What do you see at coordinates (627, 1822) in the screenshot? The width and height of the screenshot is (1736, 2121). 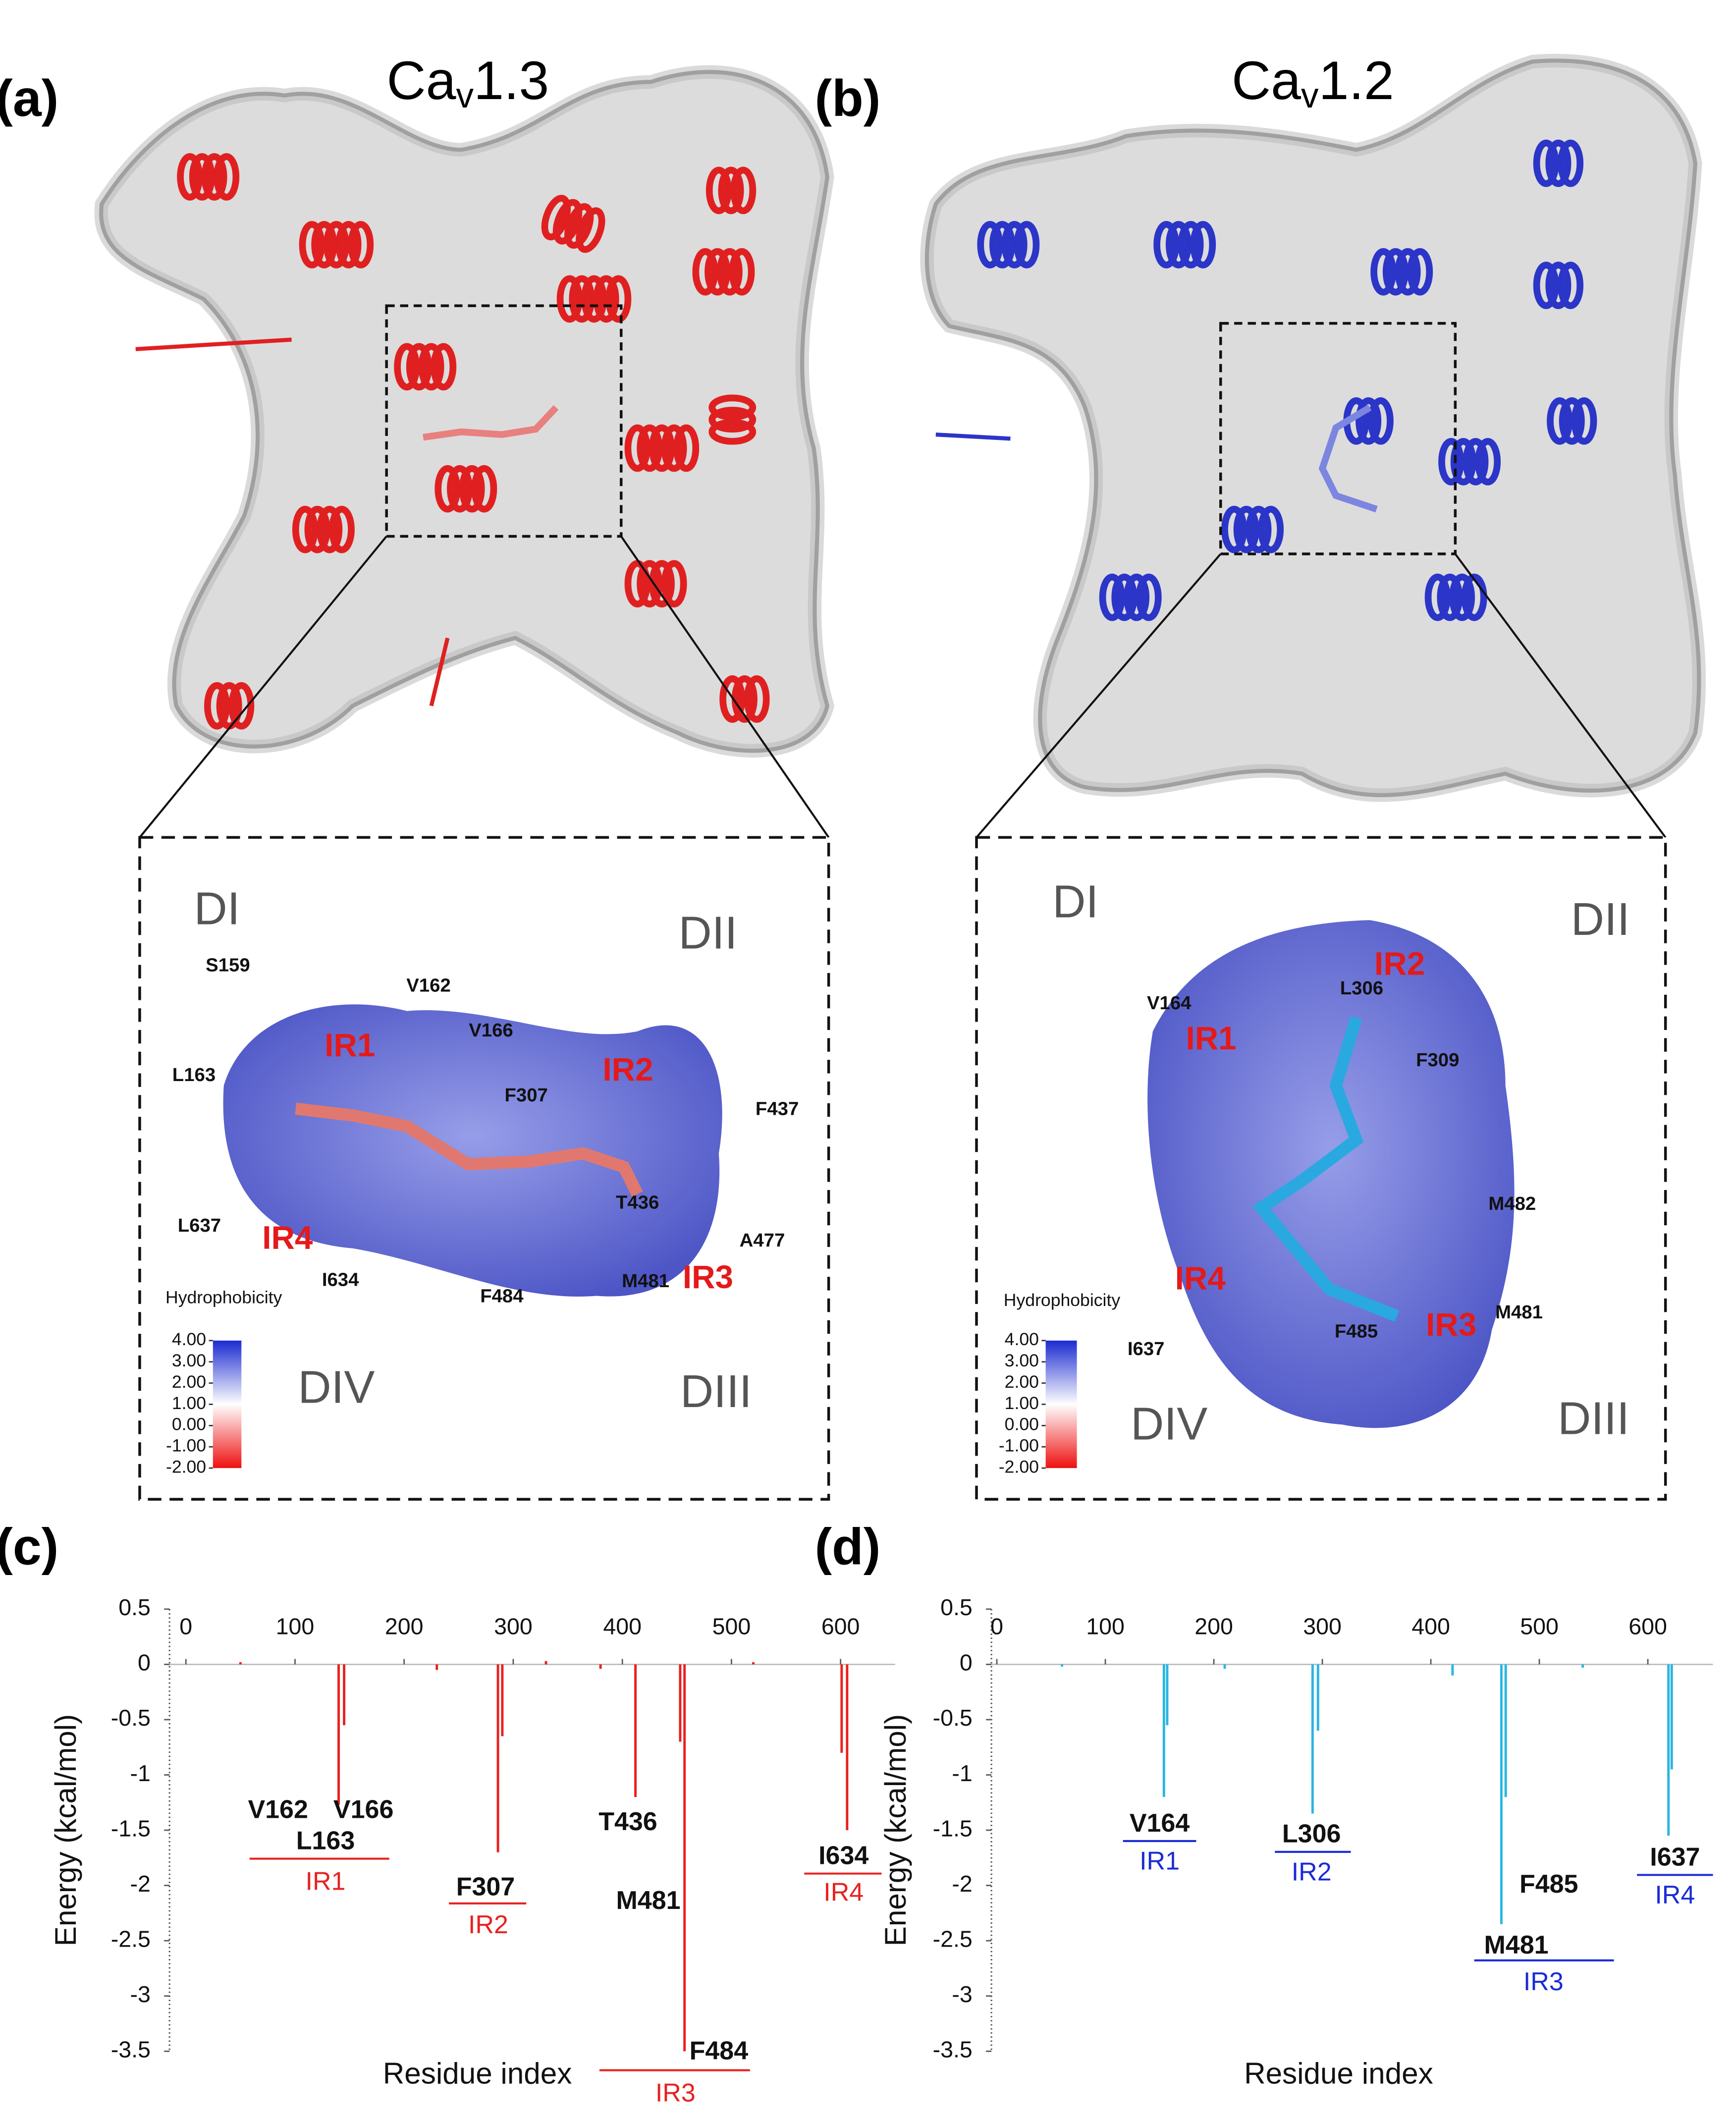 I see `residue-annotation: T436` at bounding box center [627, 1822].